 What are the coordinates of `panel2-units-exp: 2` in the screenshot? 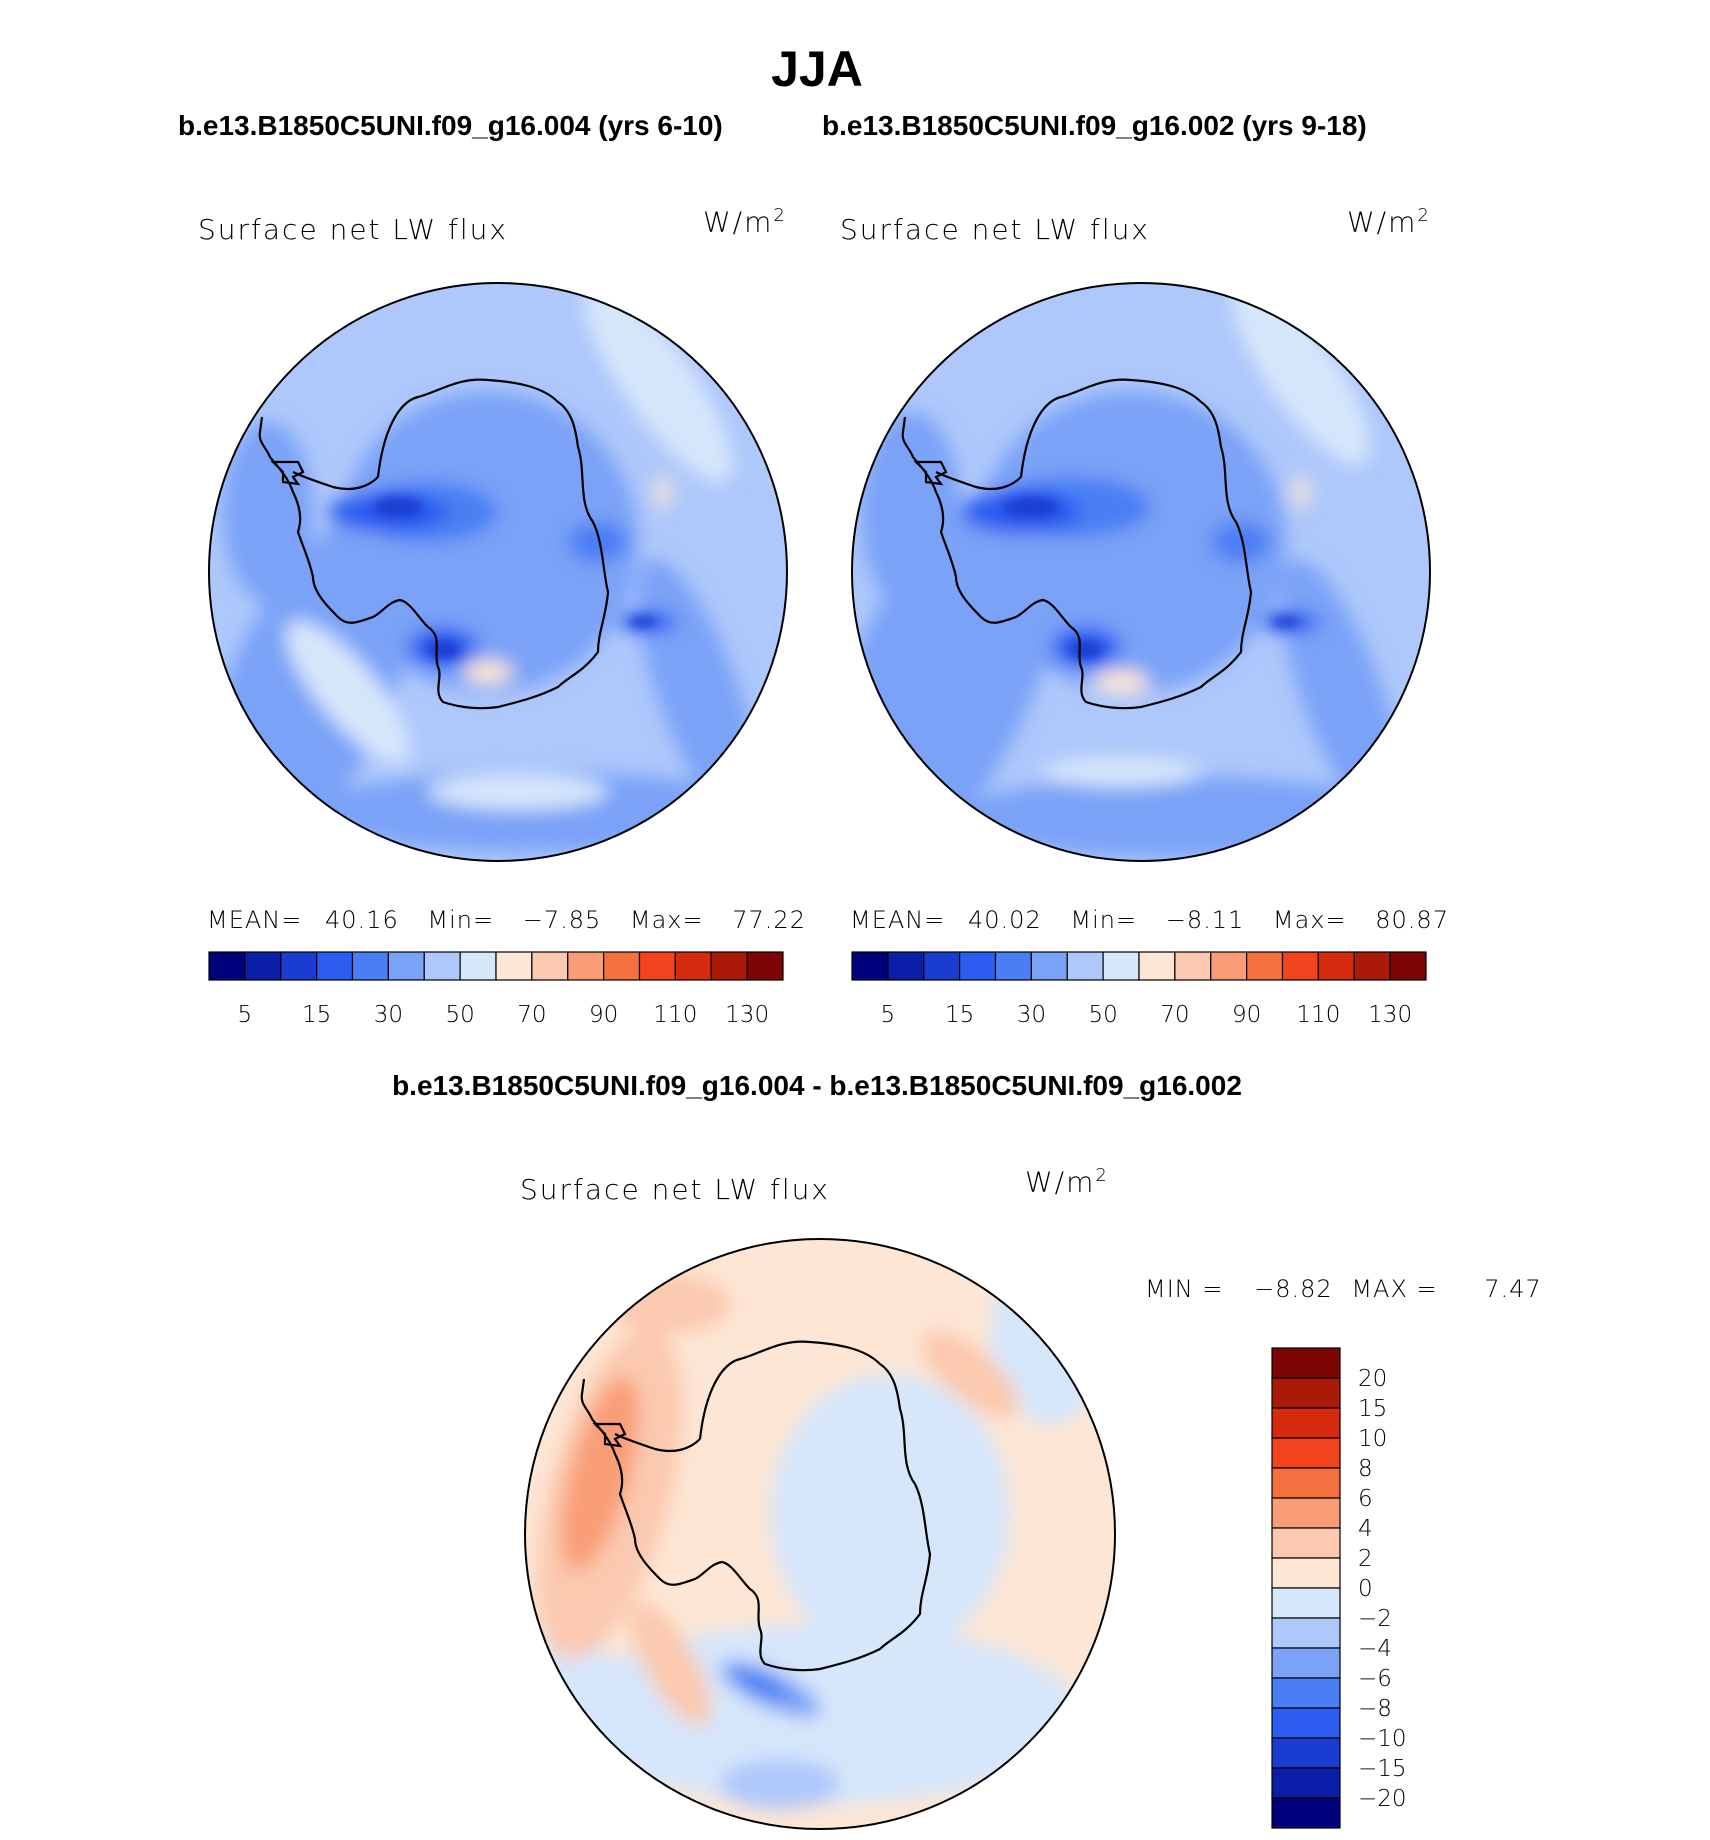 It's located at (1424, 215).